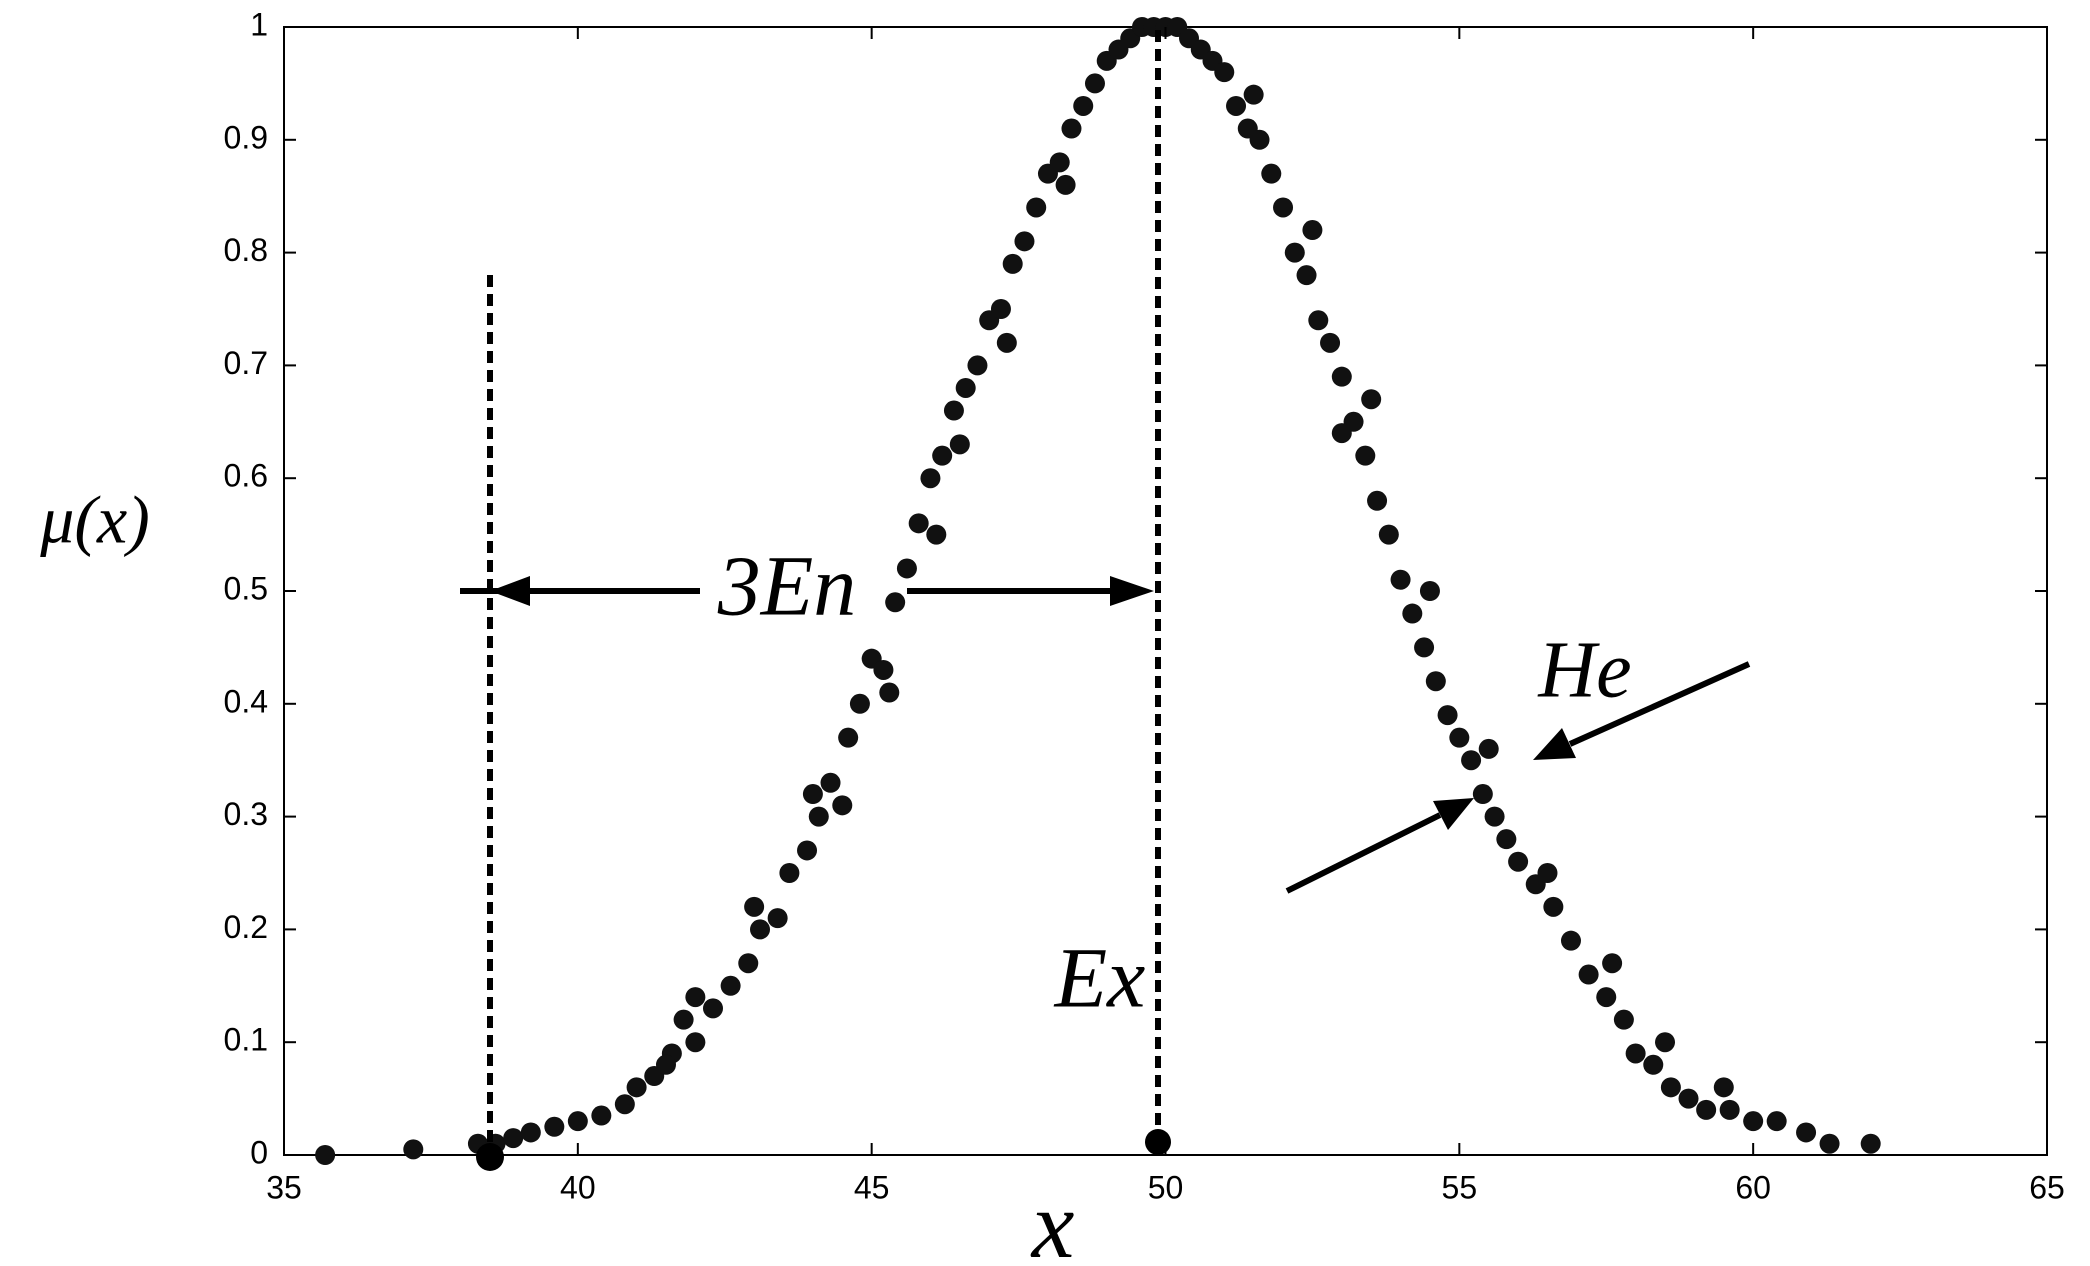  What do you see at coordinates (1166, 1187) in the screenshot?
I see `x-tick-label: 50` at bounding box center [1166, 1187].